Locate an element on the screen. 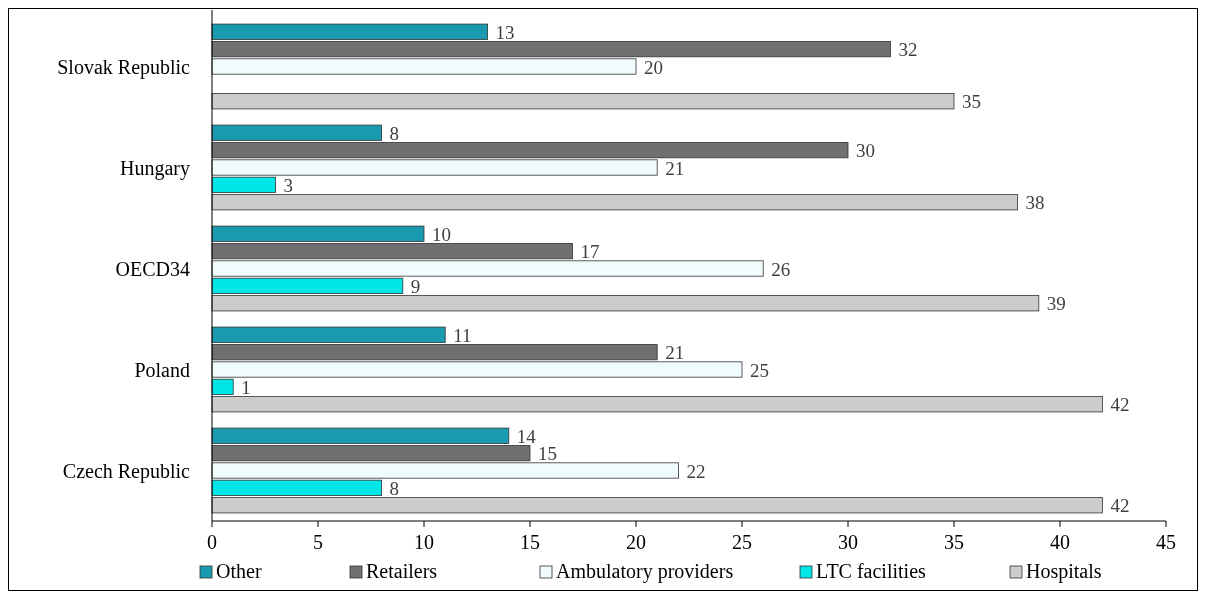 This screenshot has height=599, width=1208. data-label: 22 is located at coordinates (696, 471).